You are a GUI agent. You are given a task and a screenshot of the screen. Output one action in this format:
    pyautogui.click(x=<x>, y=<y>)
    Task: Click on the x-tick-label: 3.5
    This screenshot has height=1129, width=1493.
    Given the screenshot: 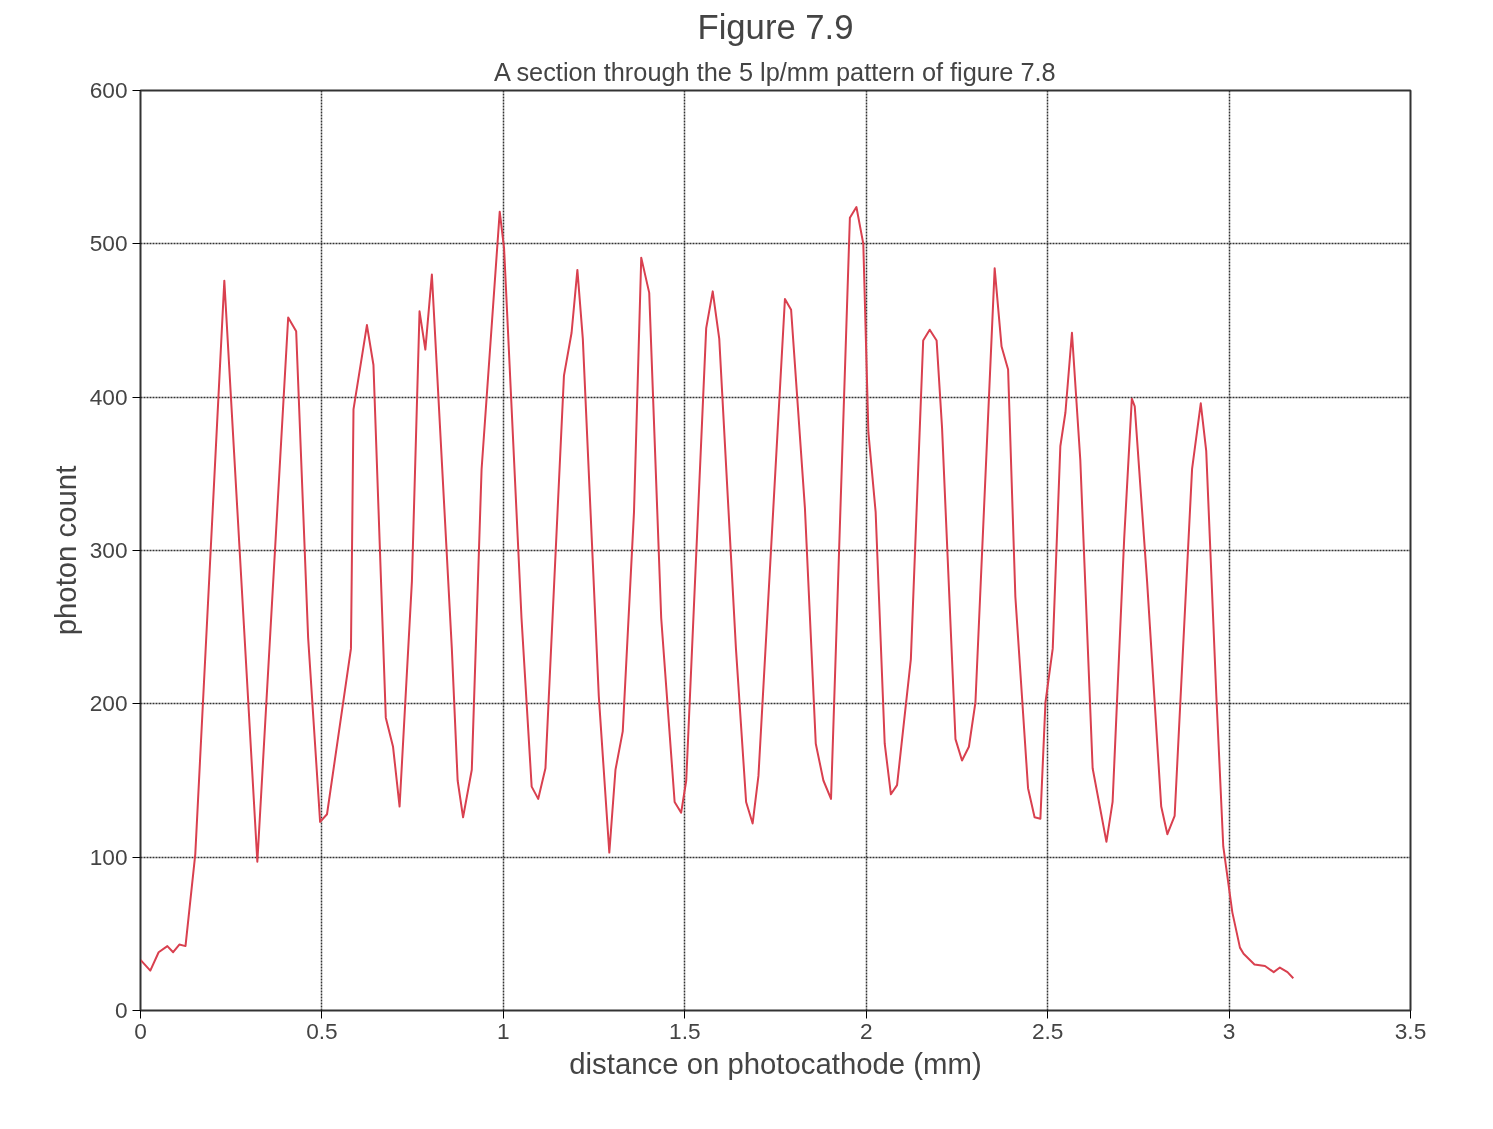 What is the action you would take?
    pyautogui.click(x=1410, y=1030)
    